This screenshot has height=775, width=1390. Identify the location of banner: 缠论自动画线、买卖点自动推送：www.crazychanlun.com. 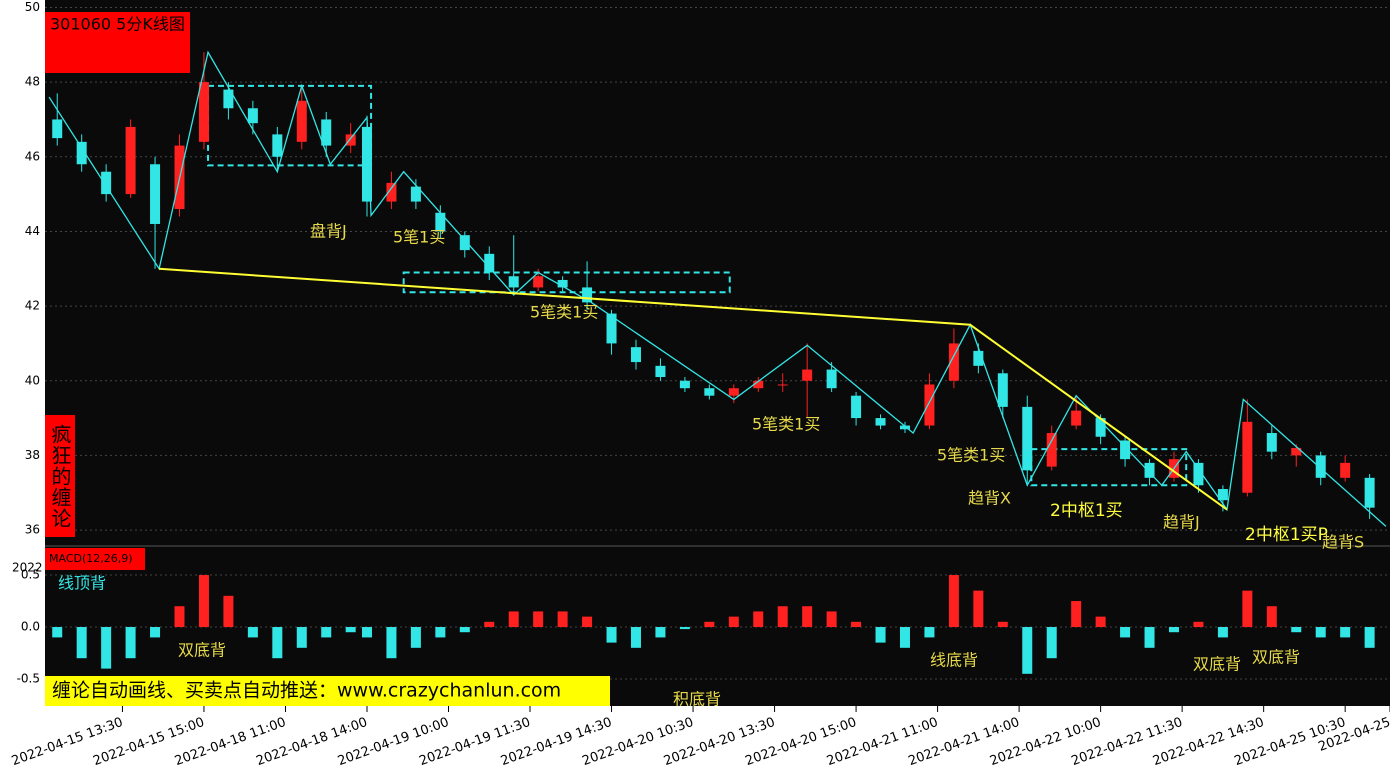
(306, 691).